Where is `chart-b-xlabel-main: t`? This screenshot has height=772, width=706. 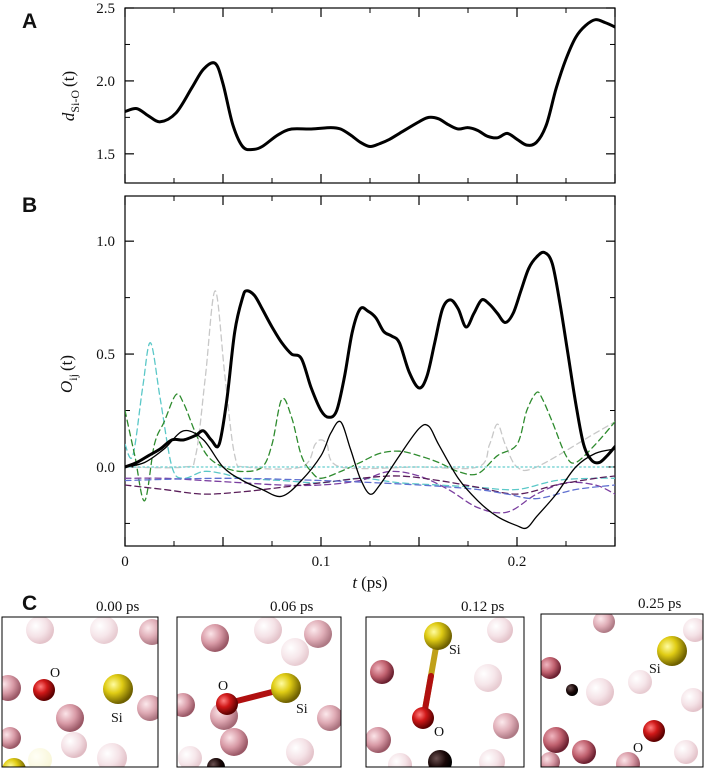 chart-b-xlabel-main: t is located at coordinates (355, 582).